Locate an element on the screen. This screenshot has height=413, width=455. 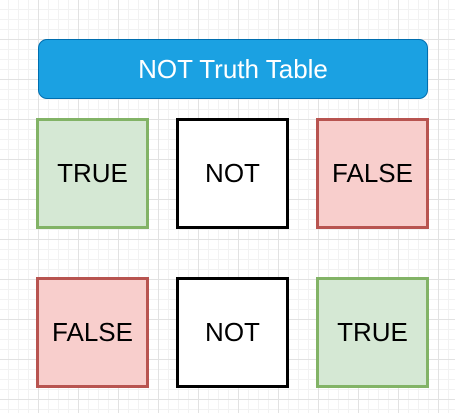
row2-input-box: FALSE is located at coordinates (92, 332).